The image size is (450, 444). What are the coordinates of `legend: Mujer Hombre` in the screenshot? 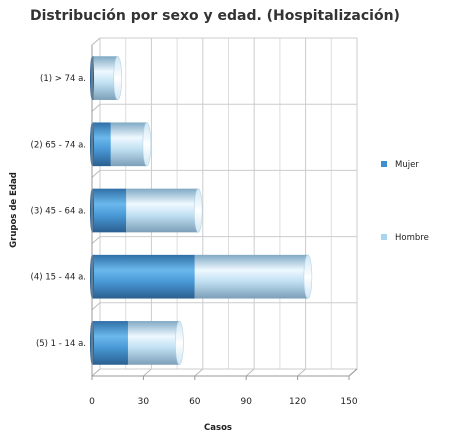 It's located at (405, 201).